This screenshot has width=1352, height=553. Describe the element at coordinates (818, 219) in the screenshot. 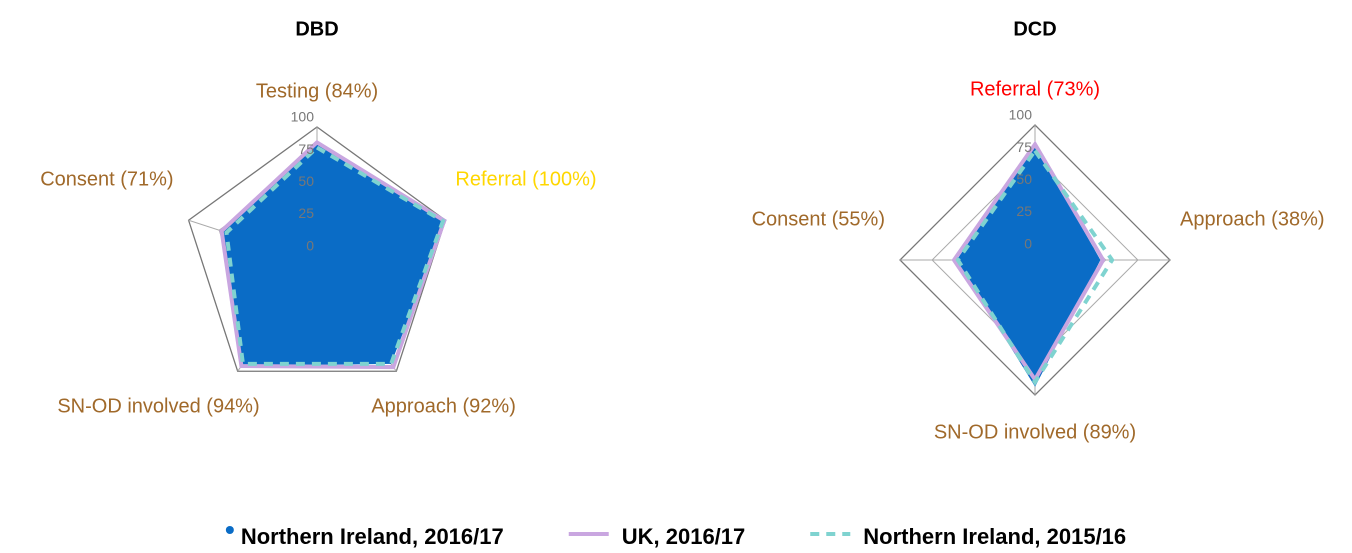

I see `category-label: Consent (55%)` at that location.